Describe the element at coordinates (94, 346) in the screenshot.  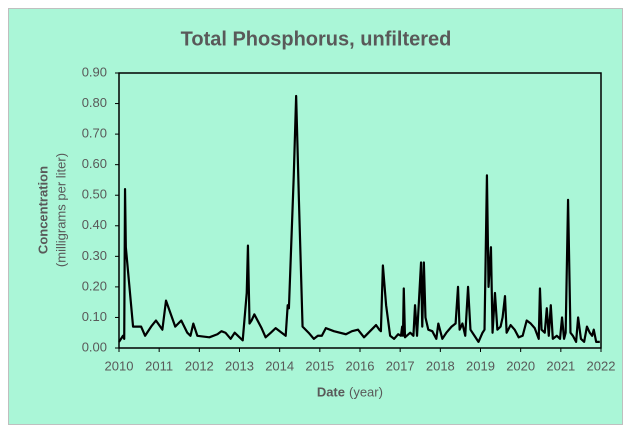
I see `y-tick-label: 0.00` at that location.